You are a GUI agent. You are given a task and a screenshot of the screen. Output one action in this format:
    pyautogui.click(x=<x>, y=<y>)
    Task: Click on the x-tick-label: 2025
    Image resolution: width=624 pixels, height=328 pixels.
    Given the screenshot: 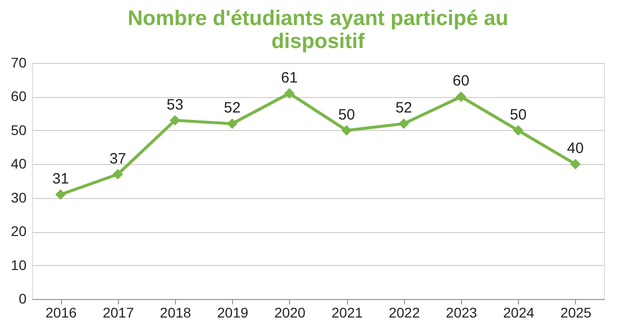 What is the action you would take?
    pyautogui.click(x=576, y=312)
    